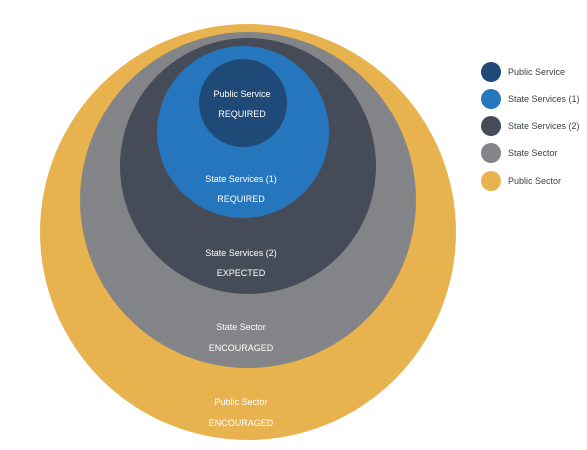  What do you see at coordinates (491, 181) in the screenshot?
I see `legend-swatch-public-sector` at bounding box center [491, 181].